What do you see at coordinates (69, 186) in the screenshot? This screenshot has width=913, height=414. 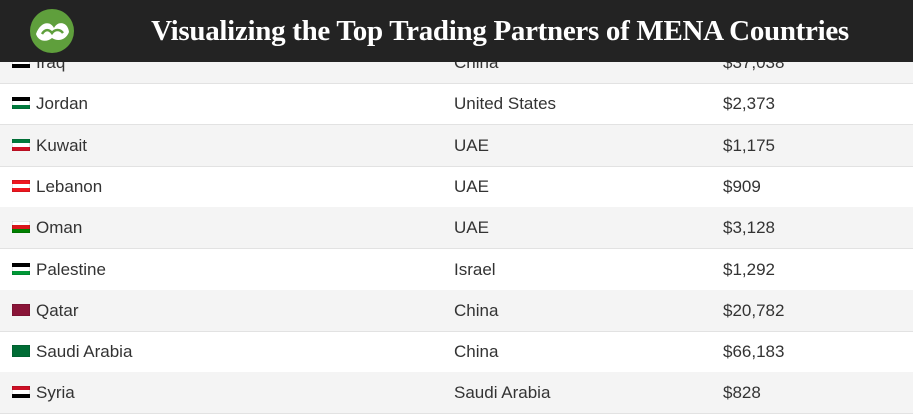 I see `country: Lebanon` at bounding box center [69, 186].